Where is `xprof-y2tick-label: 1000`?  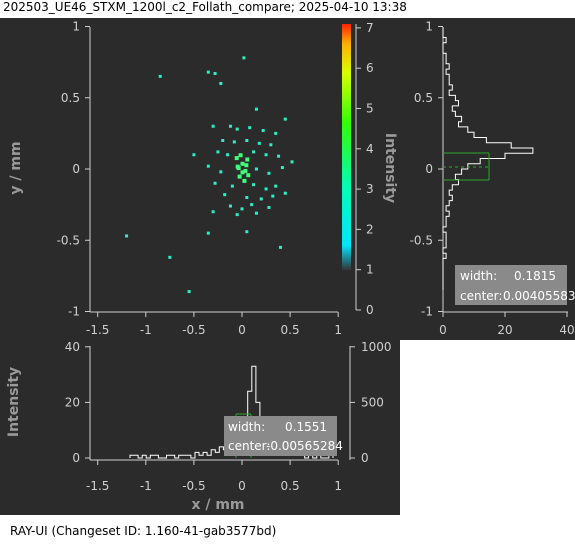 xprof-y2tick-label: 1000 is located at coordinates (376, 347).